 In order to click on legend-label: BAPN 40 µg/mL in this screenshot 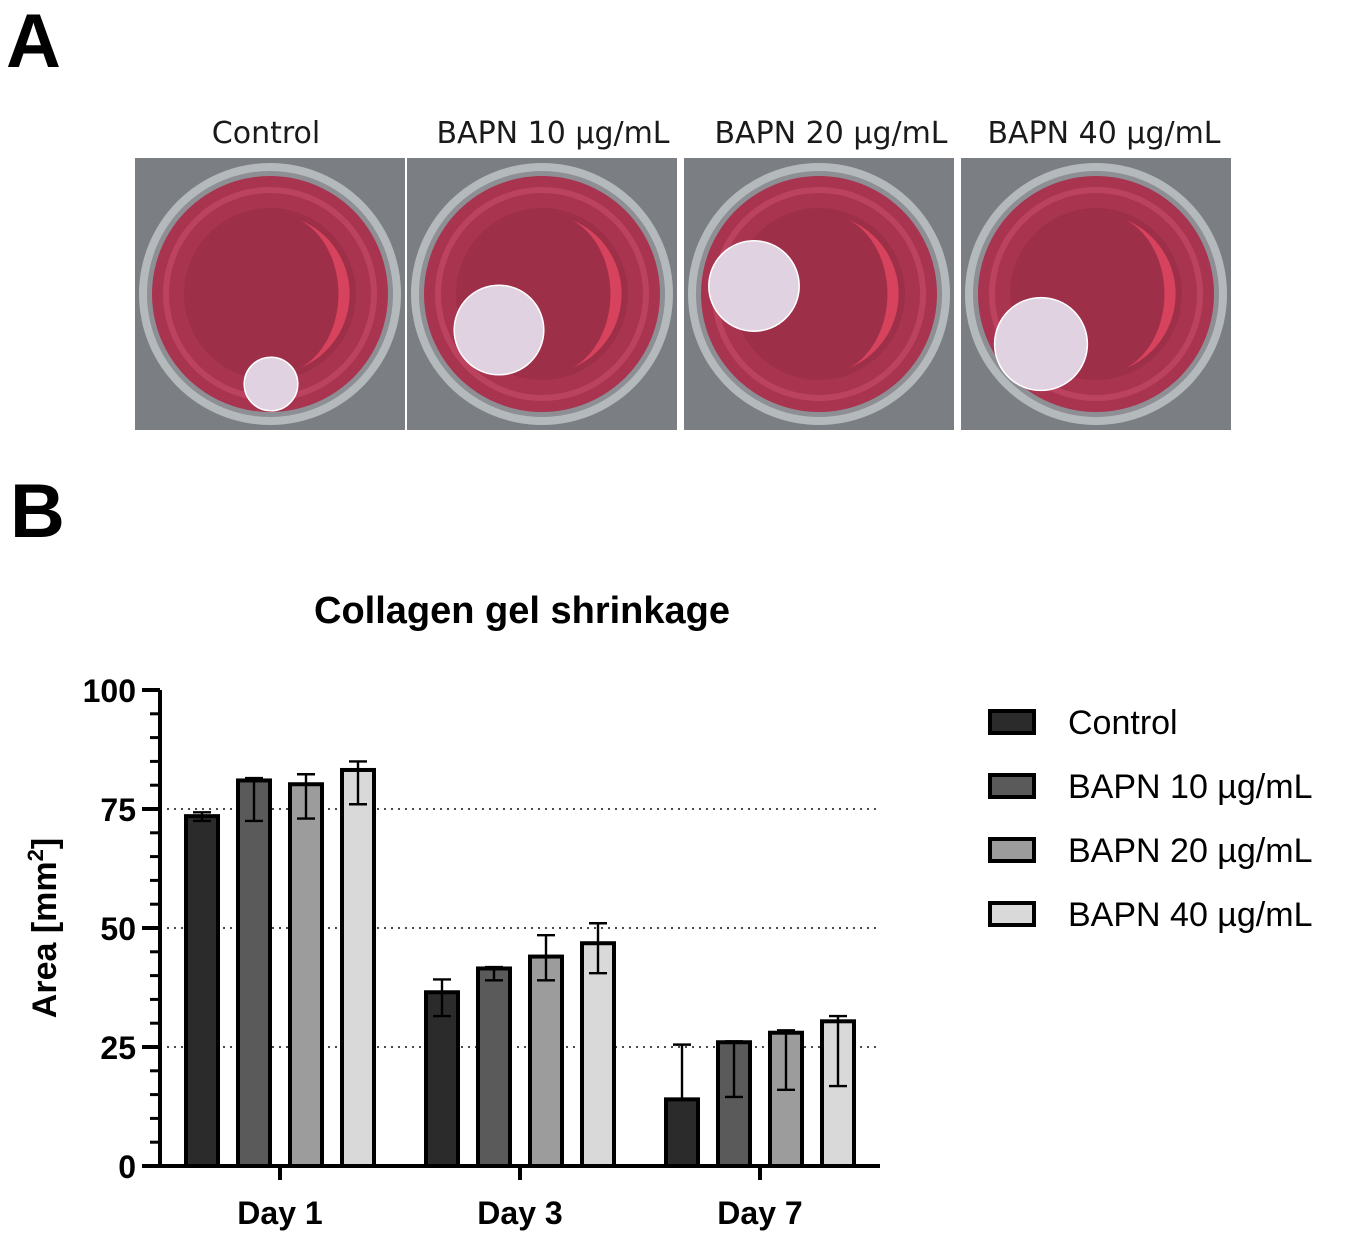, I will do `click(1190, 915)`.